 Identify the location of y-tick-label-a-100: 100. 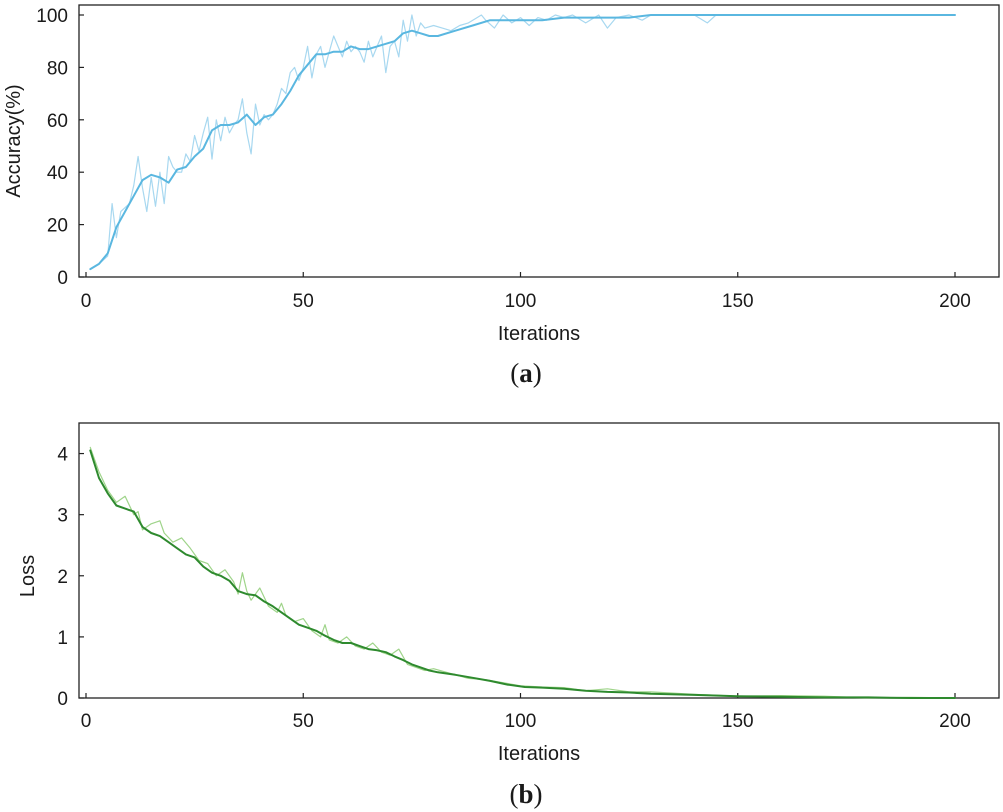
(52, 16).